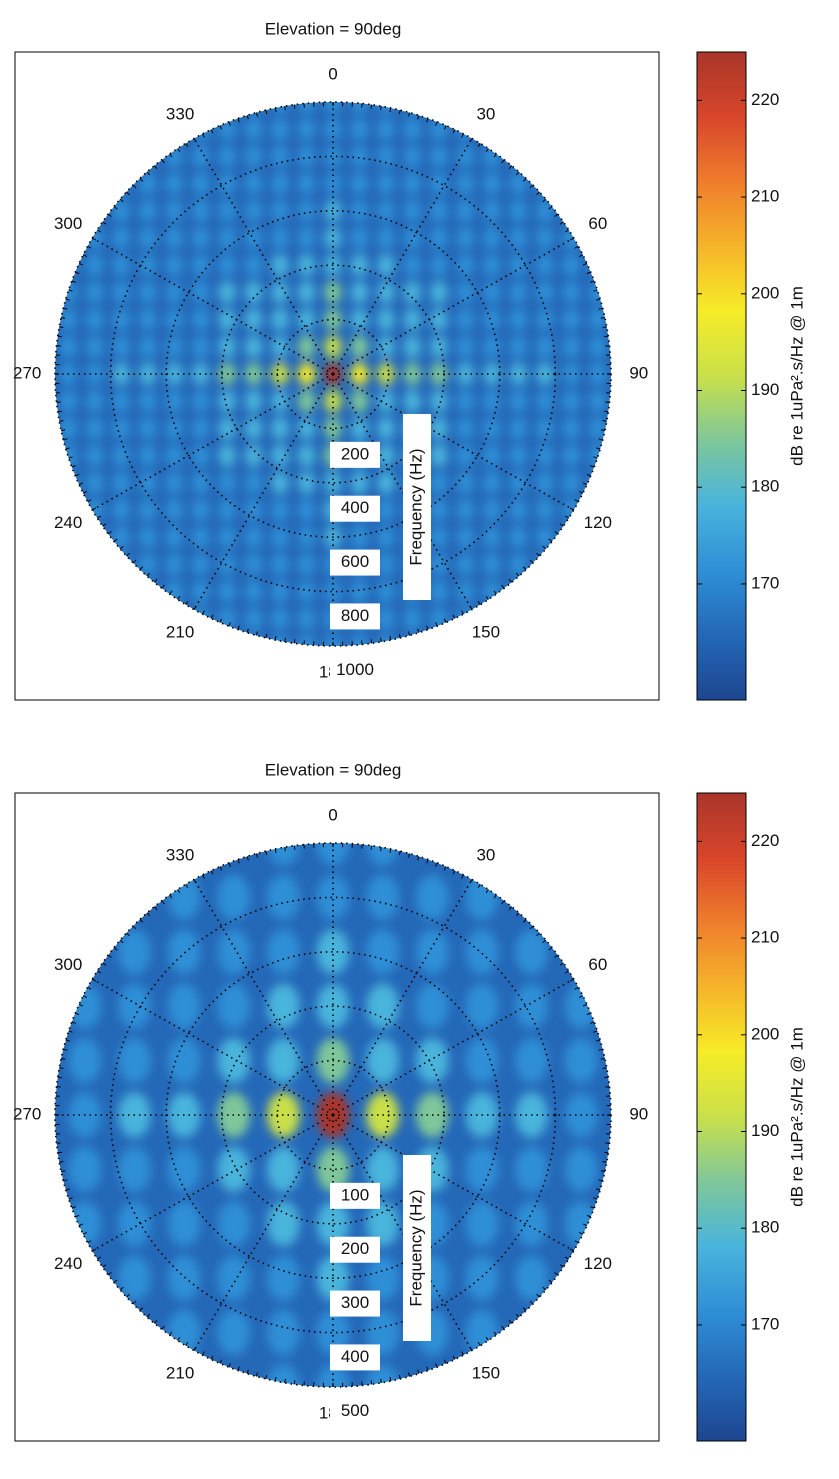  What do you see at coordinates (765, 389) in the screenshot?
I see `colorbar-tick-label: 190` at bounding box center [765, 389].